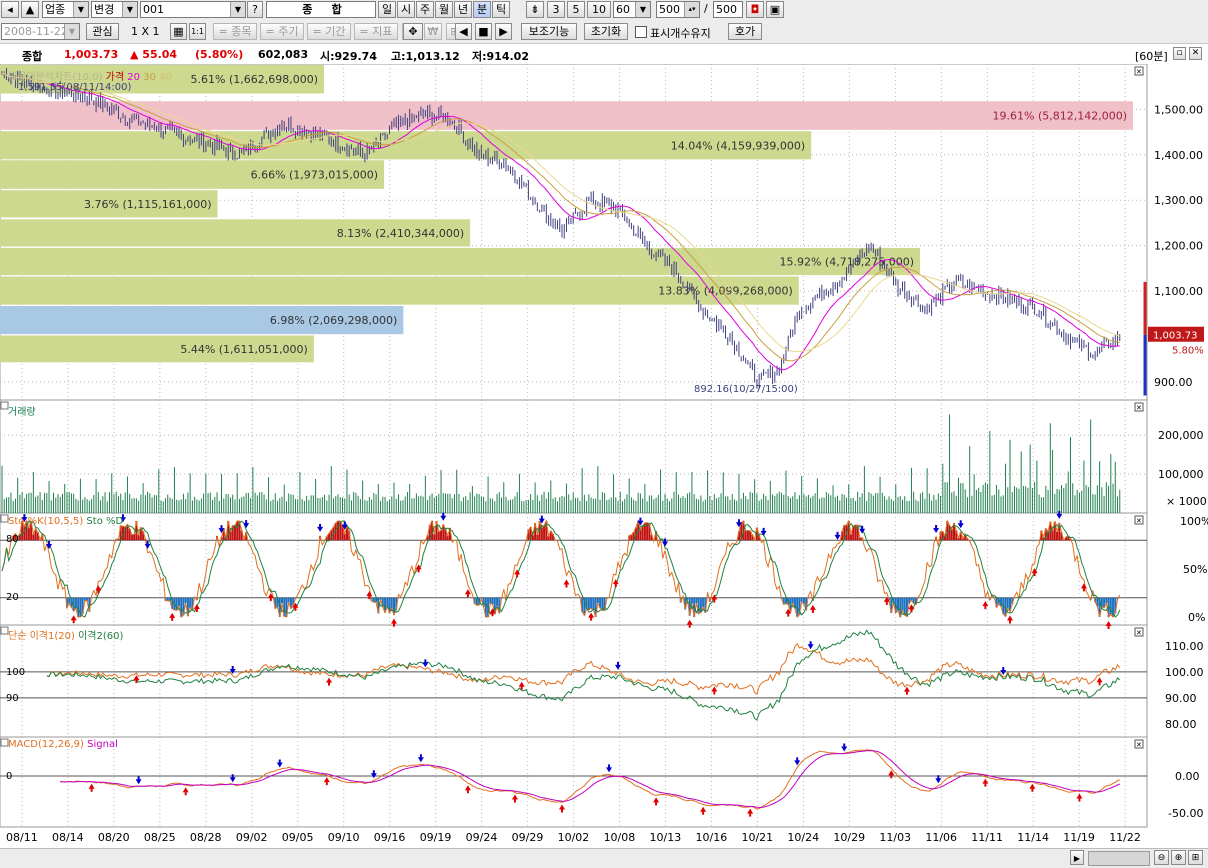 Image resolution: width=1208 pixels, height=868 pixels. What do you see at coordinates (244, 349) in the screenshot?
I see `volume-band-label: 5.44% (1,611,051,000)` at bounding box center [244, 349].